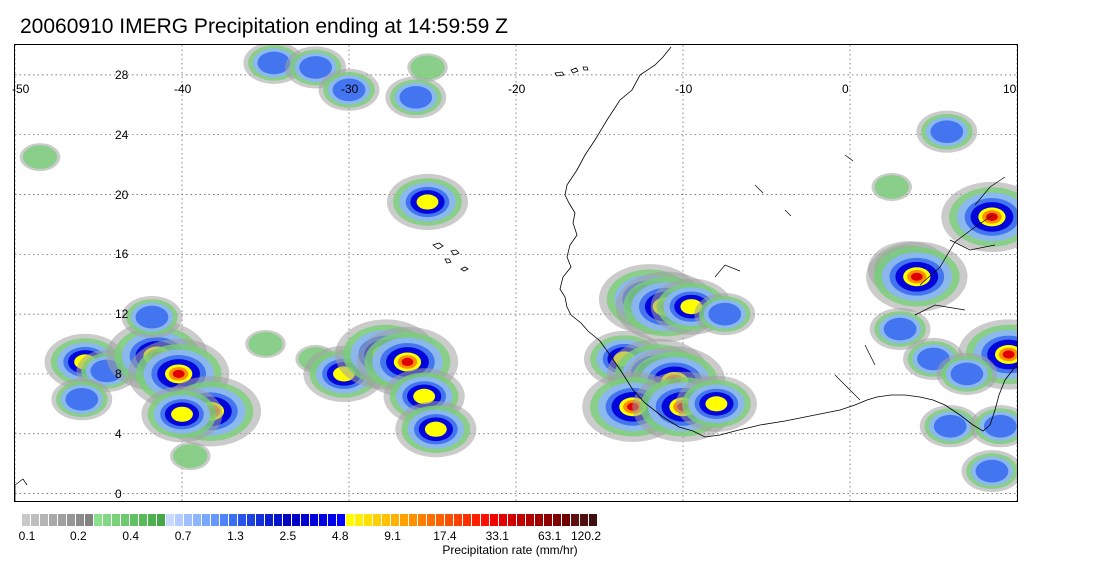  Describe the element at coordinates (549, 536) in the screenshot. I see `colorbar-tick: 63.1` at that location.